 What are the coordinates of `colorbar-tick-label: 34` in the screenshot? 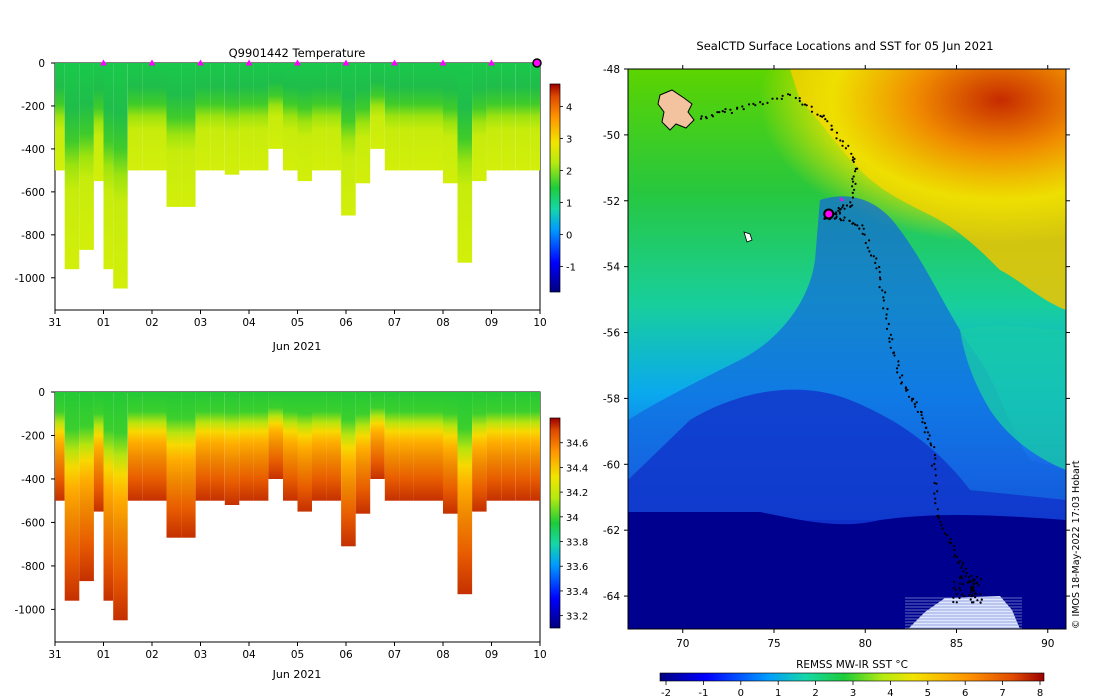 It's located at (572, 518).